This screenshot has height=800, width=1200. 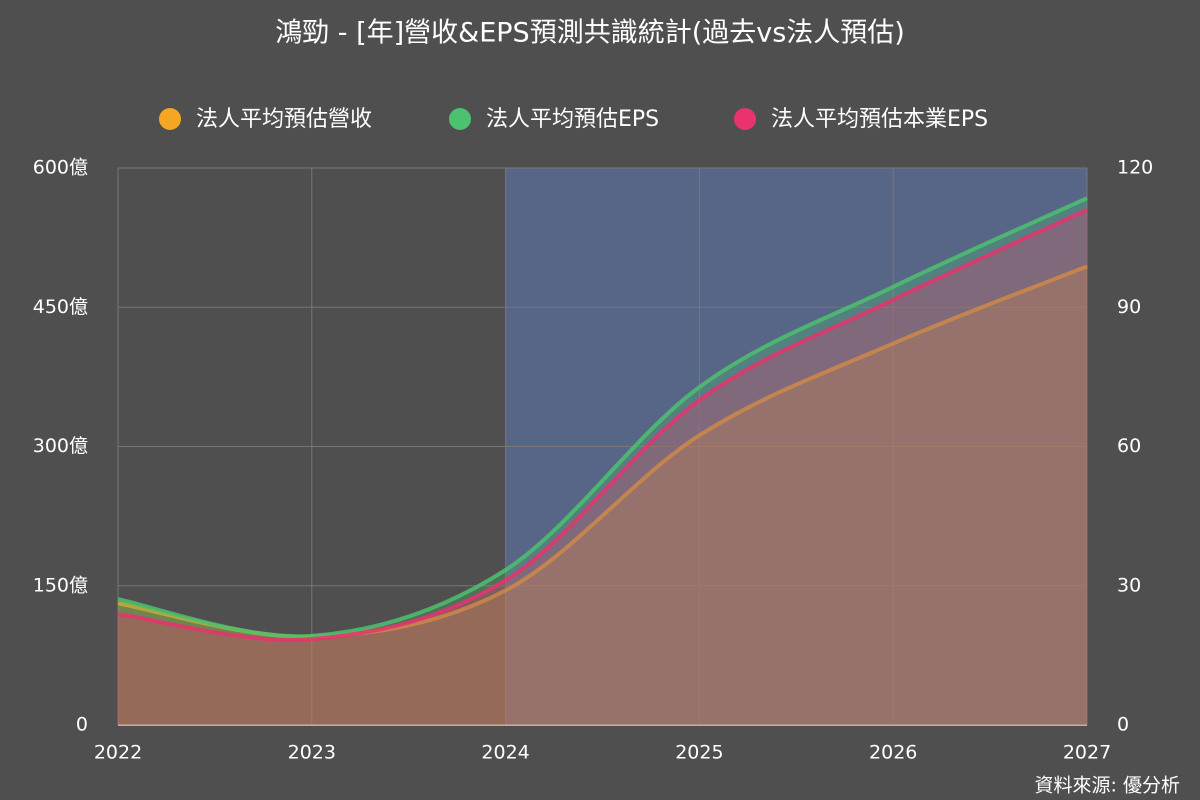 I want to click on y-tick-label: 150億, so click(x=60, y=585).